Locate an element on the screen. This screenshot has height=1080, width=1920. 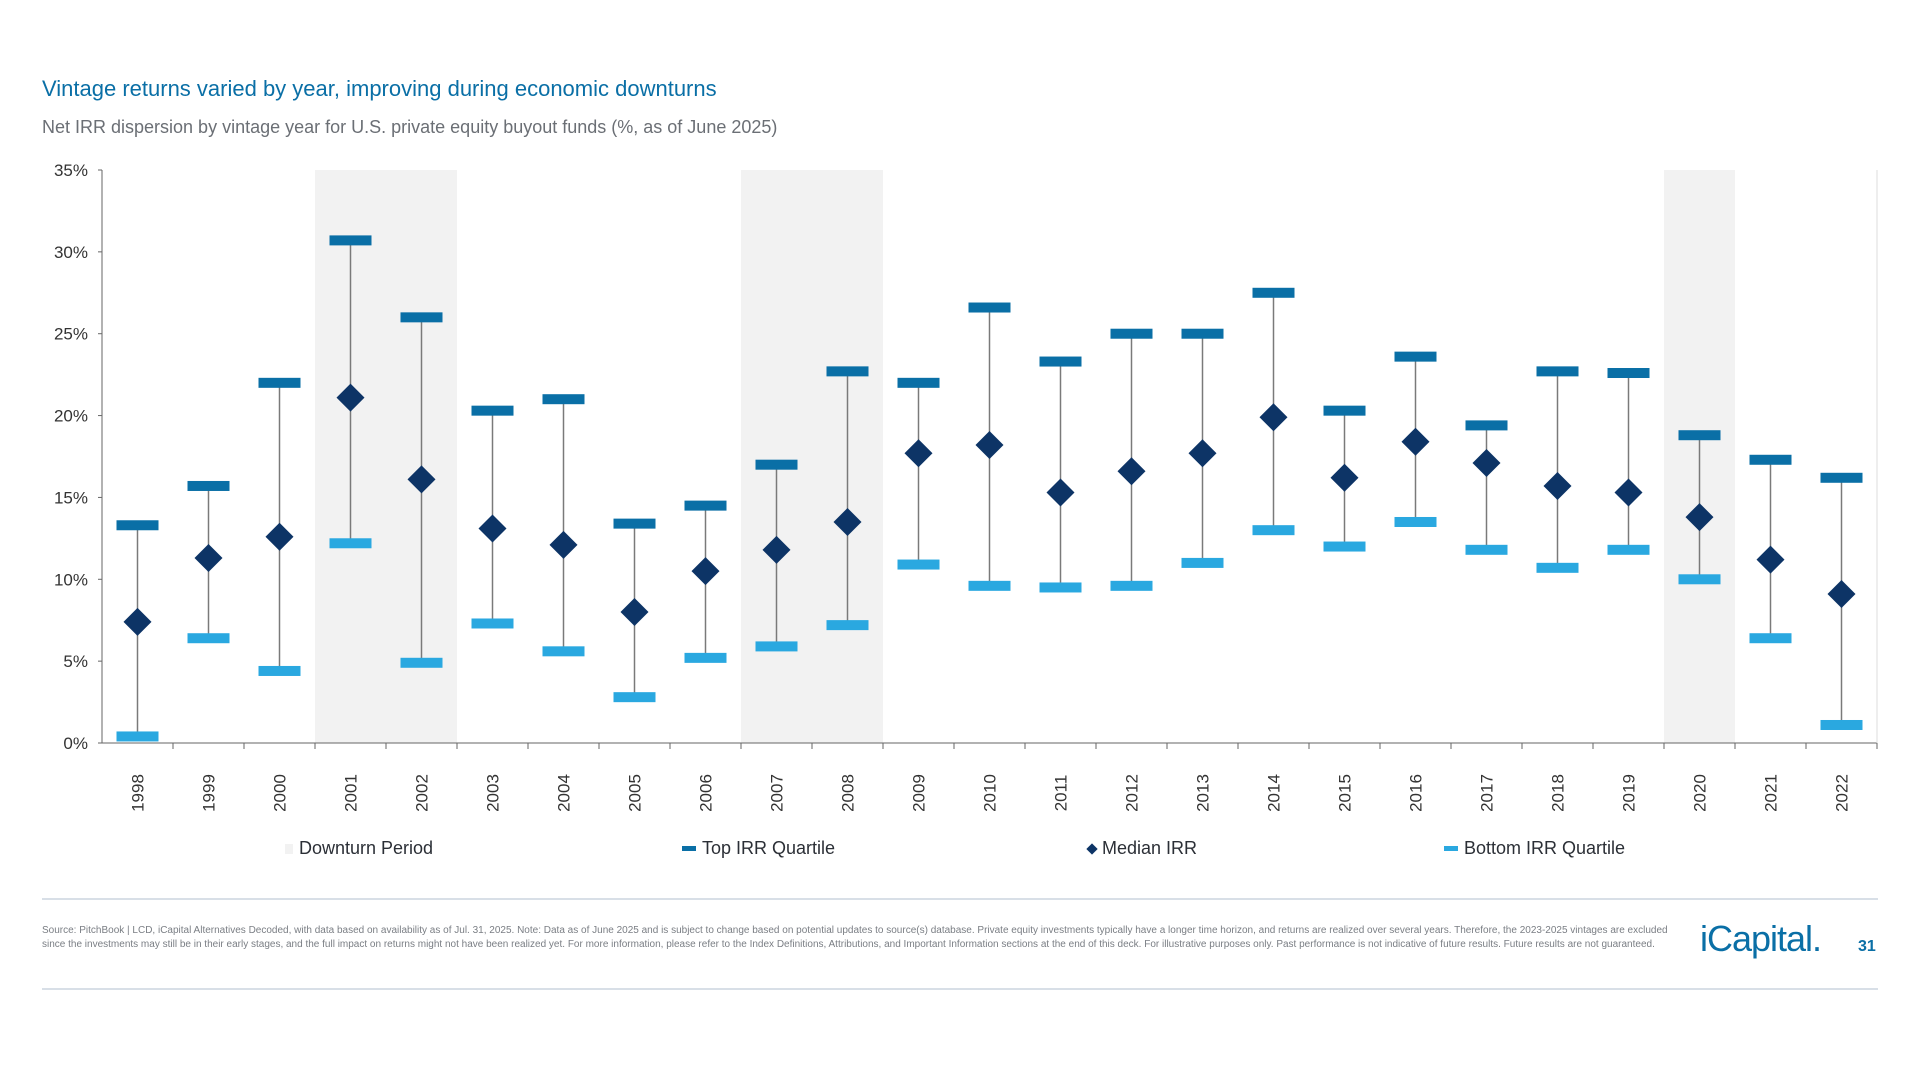
legend-bottom-quartile: Bottom IRR Quartile is located at coordinates (1534, 848).